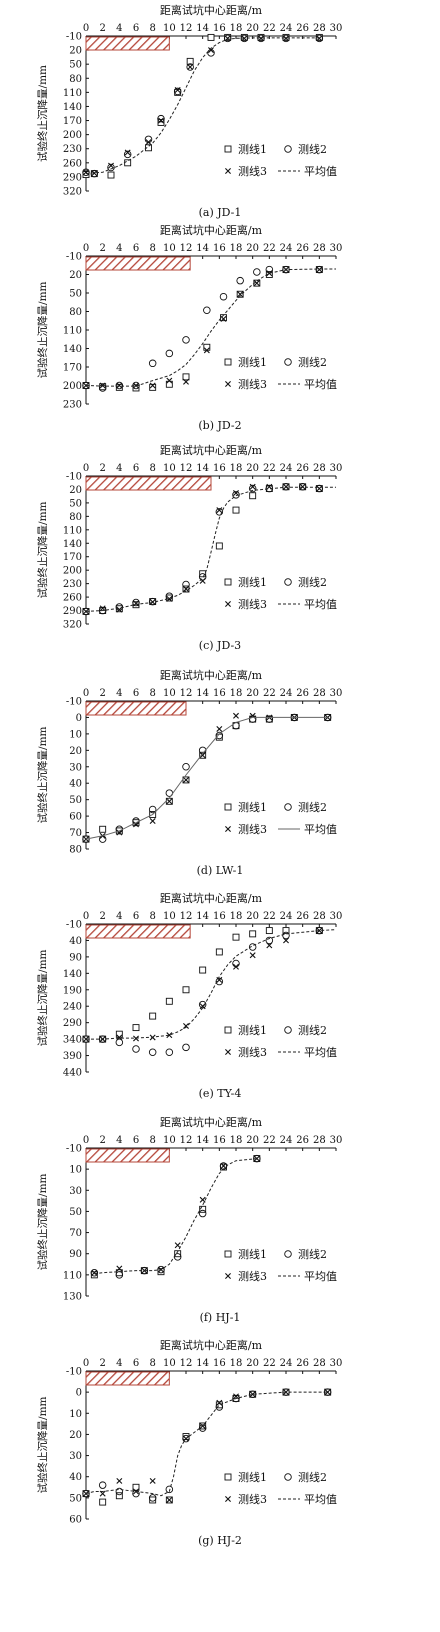 This screenshot has height=1632, width=440. I want to click on series-line-average, so click(210, 327).